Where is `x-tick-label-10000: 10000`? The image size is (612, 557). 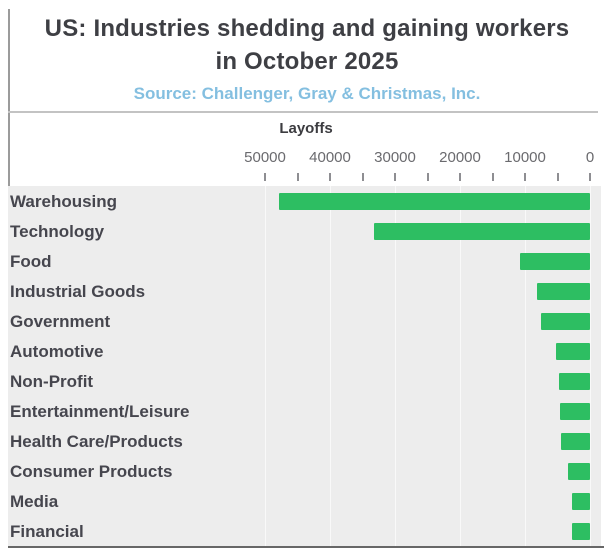 x-tick-label-10000: 10000 is located at coordinates (525, 157).